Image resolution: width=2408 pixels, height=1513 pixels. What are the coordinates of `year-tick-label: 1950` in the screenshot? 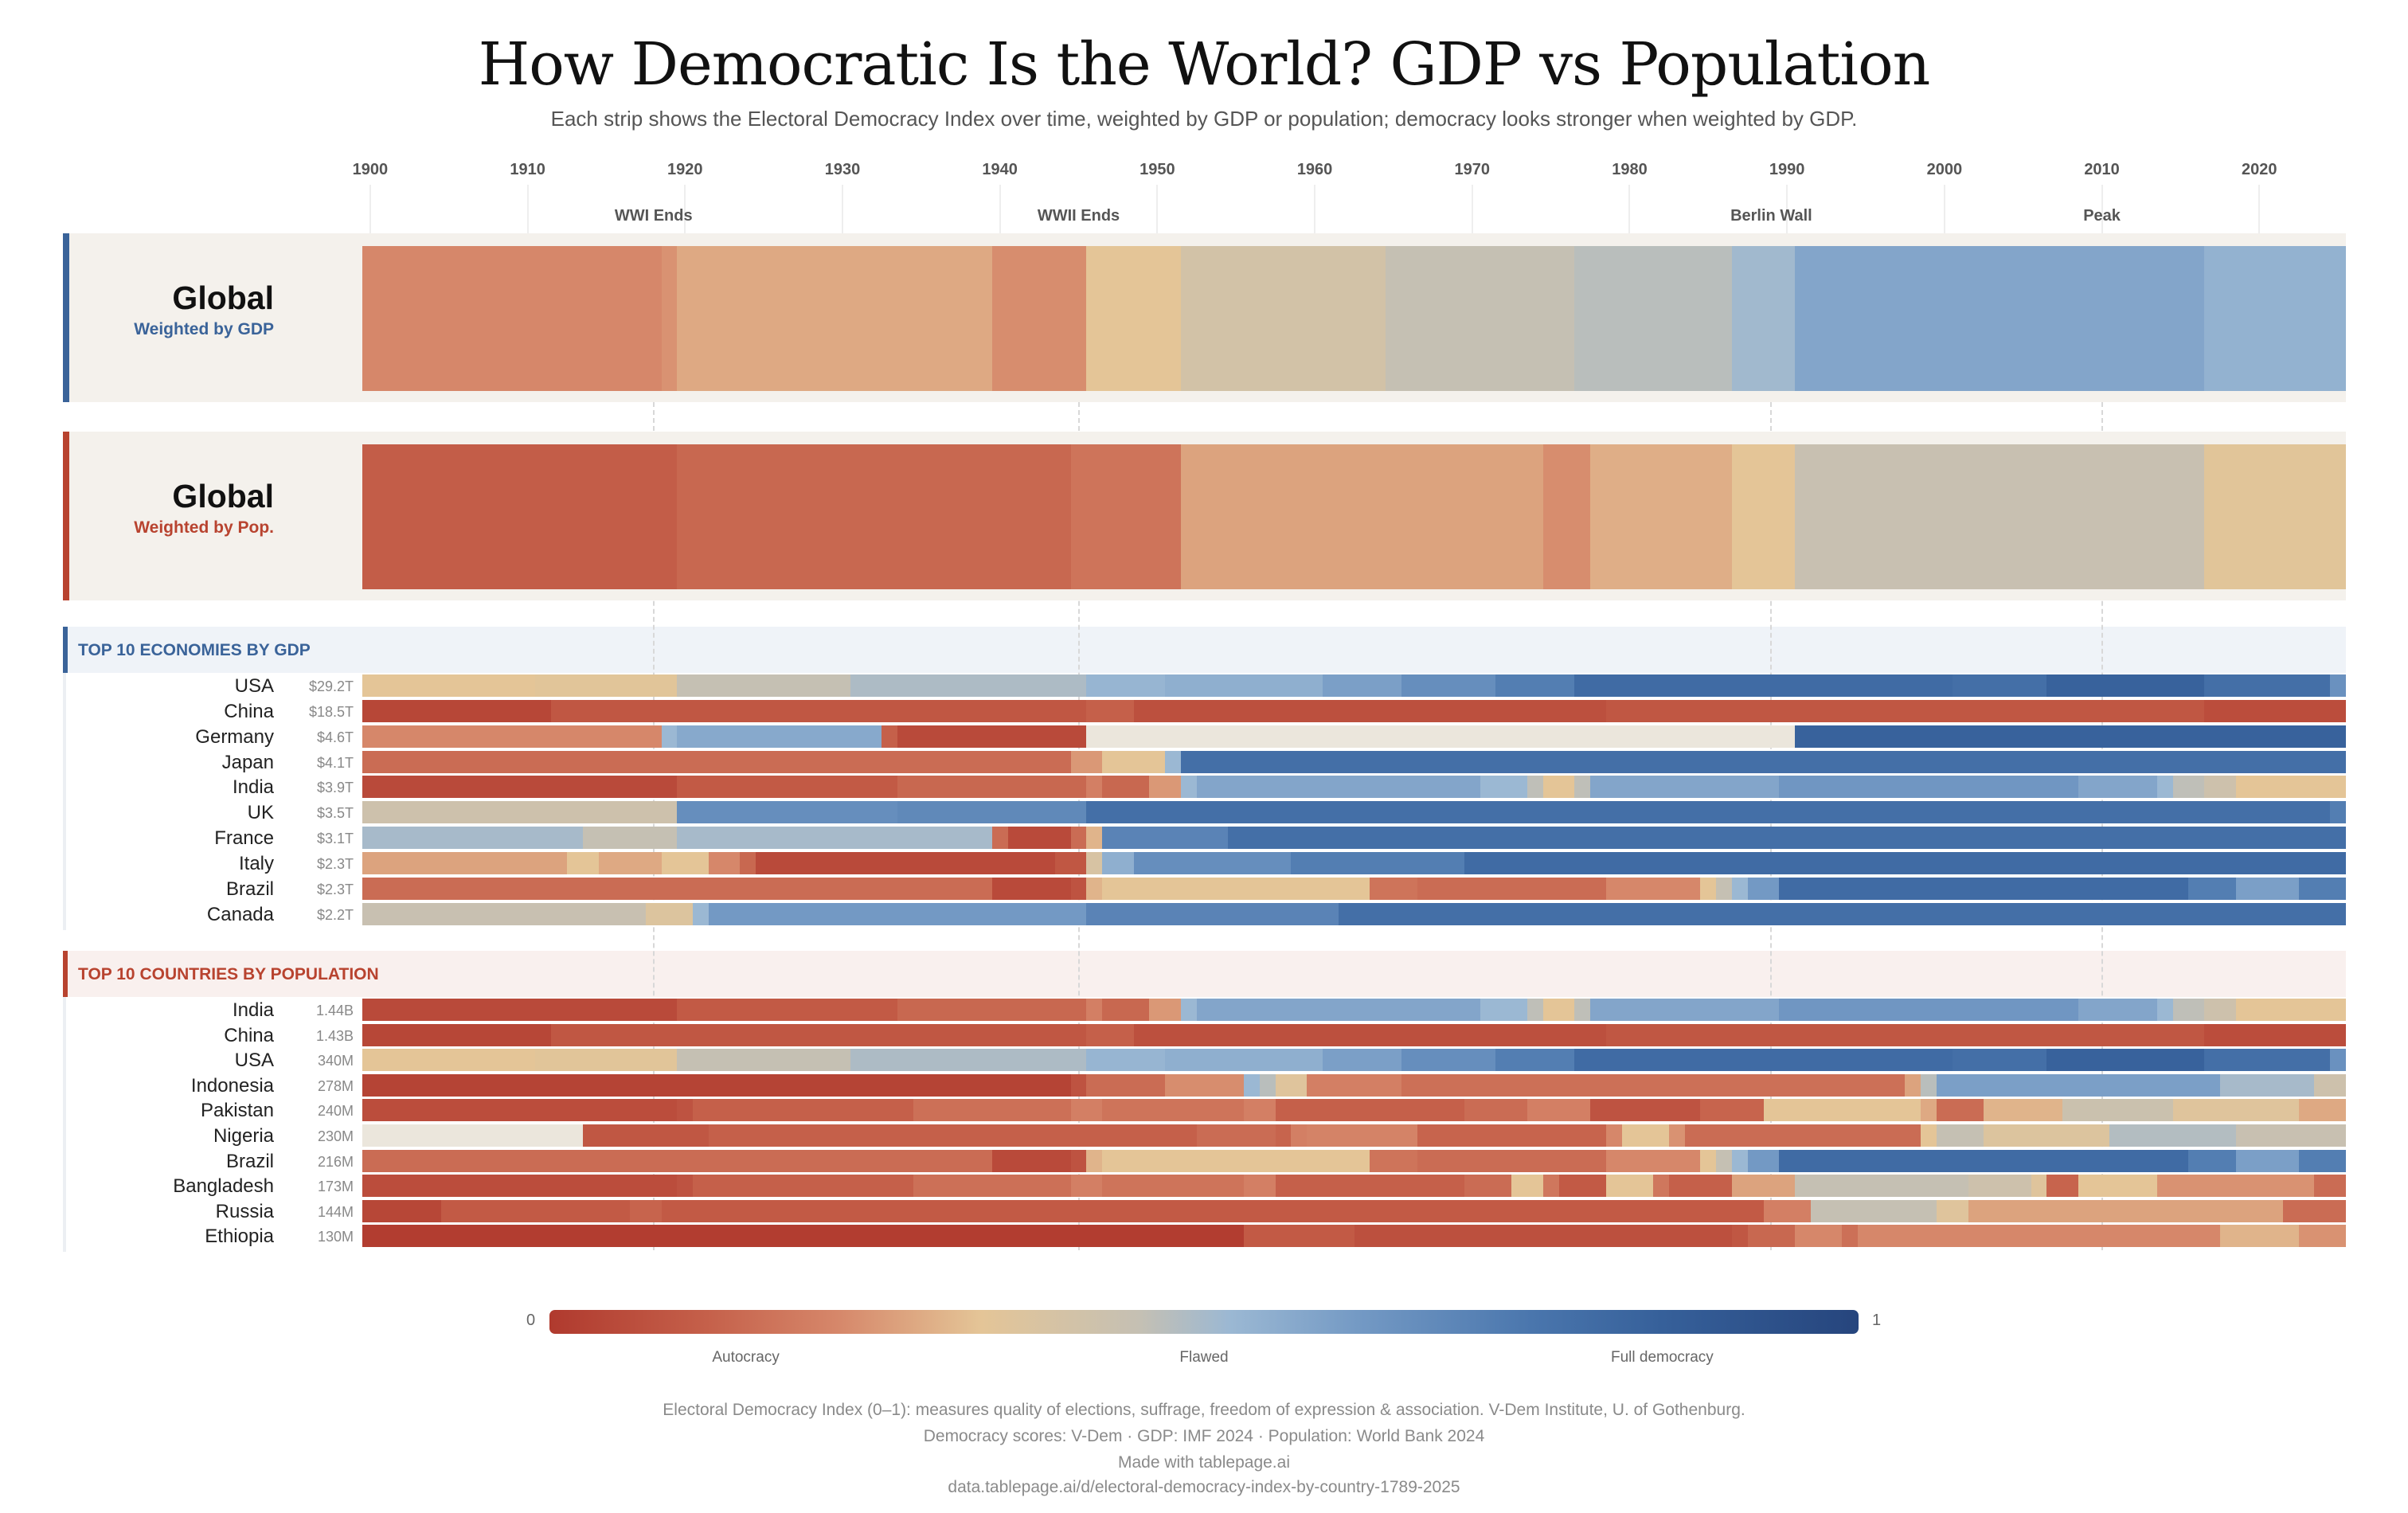 It's located at (1157, 169).